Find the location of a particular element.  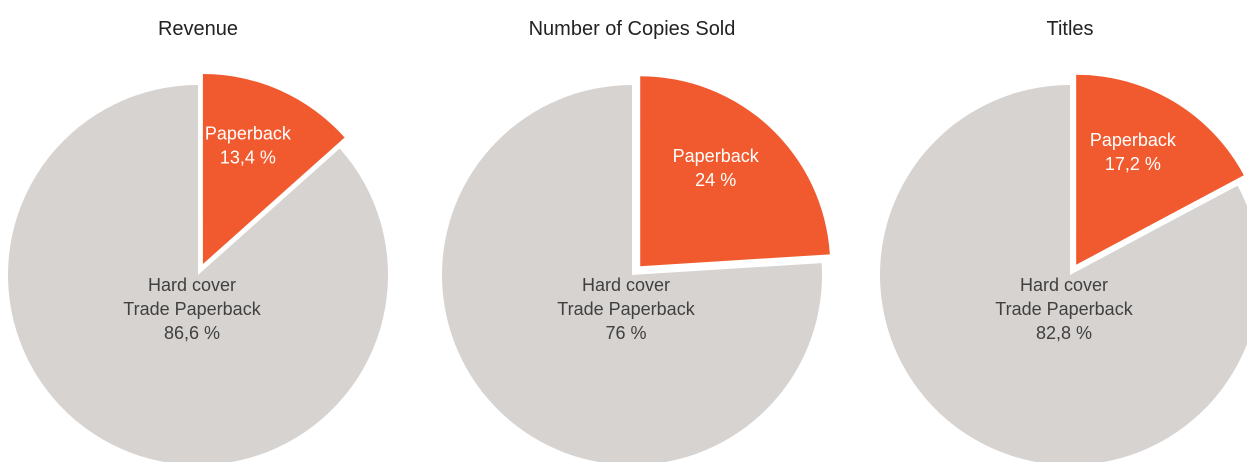

slice-value-hard-cover: 86,6 % is located at coordinates (192, 333).